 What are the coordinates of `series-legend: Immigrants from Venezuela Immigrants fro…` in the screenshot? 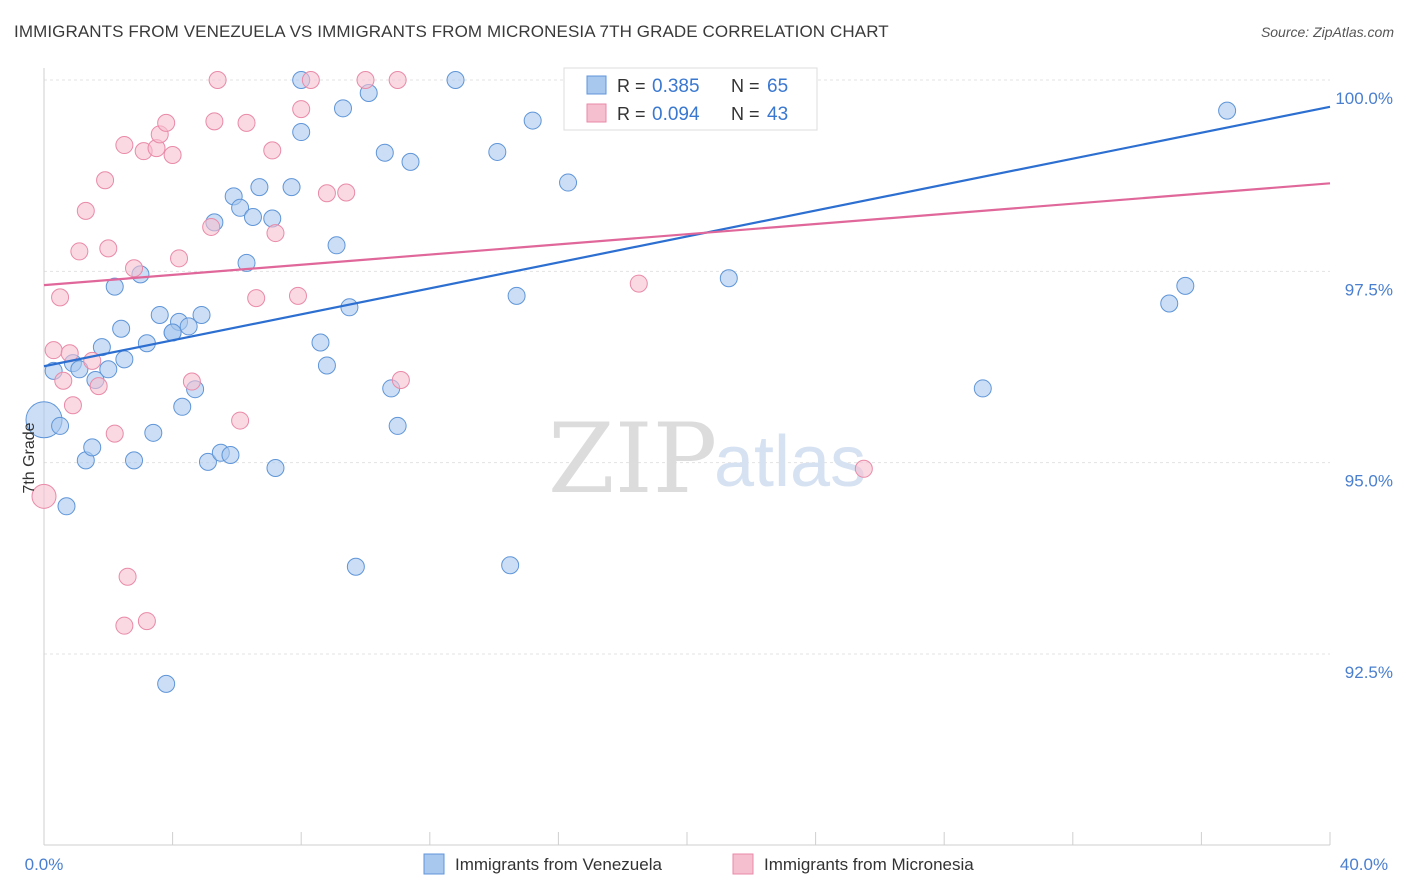 It's located at (698, 864).